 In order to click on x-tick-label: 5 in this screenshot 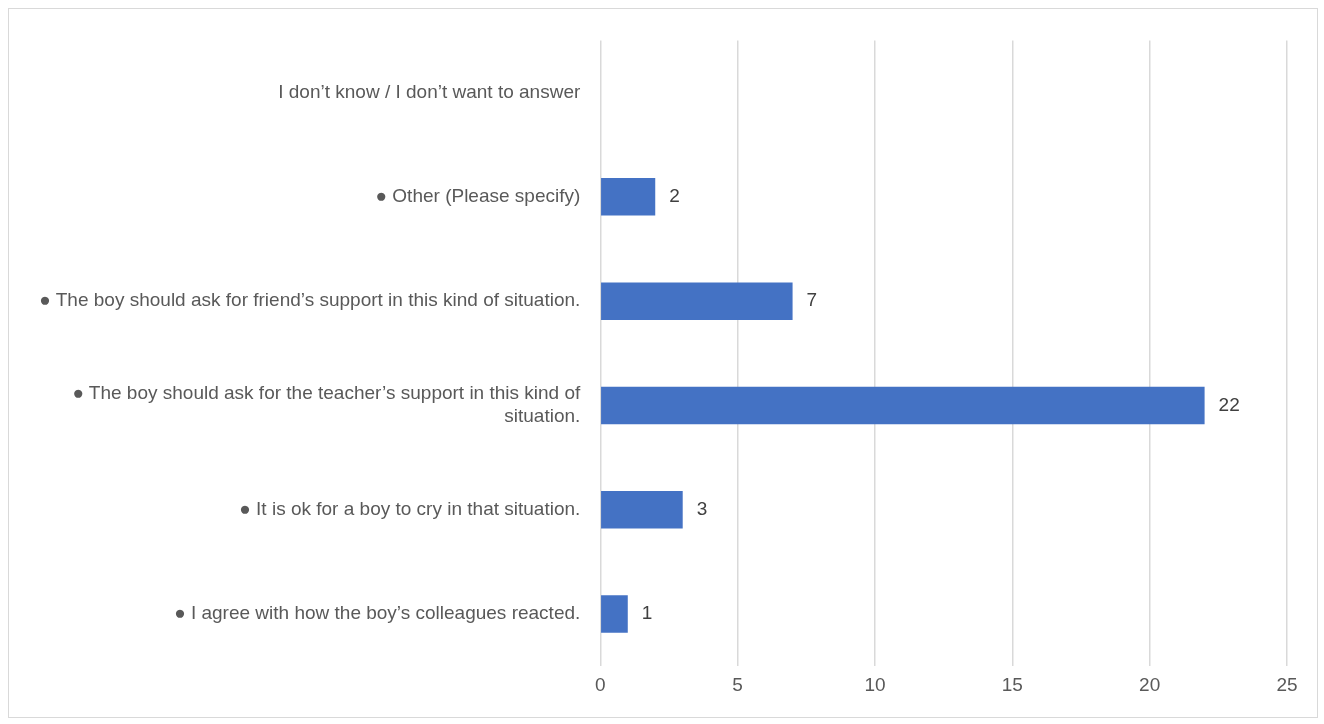, I will do `click(737, 684)`.